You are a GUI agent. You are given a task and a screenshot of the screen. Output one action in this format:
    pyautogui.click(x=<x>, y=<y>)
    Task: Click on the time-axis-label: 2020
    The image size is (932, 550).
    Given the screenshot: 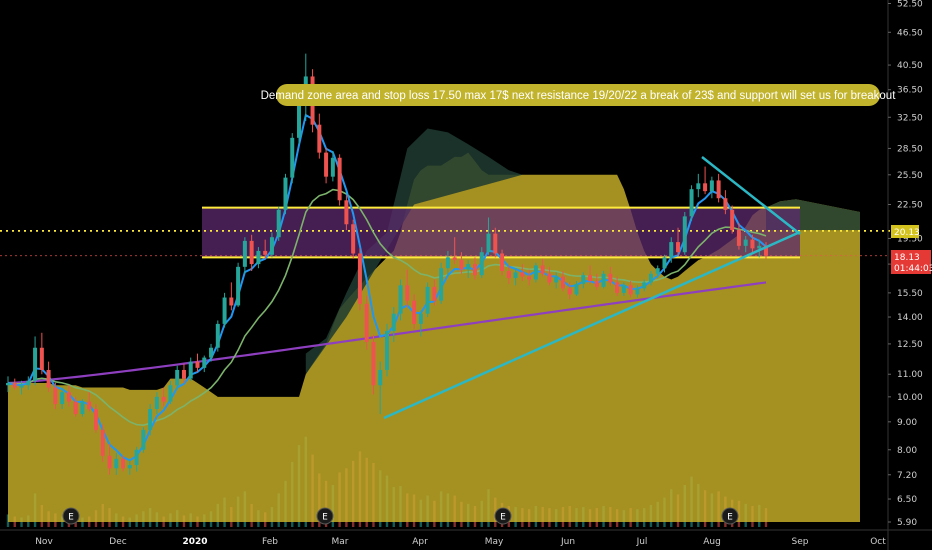 What is the action you would take?
    pyautogui.click(x=194, y=542)
    